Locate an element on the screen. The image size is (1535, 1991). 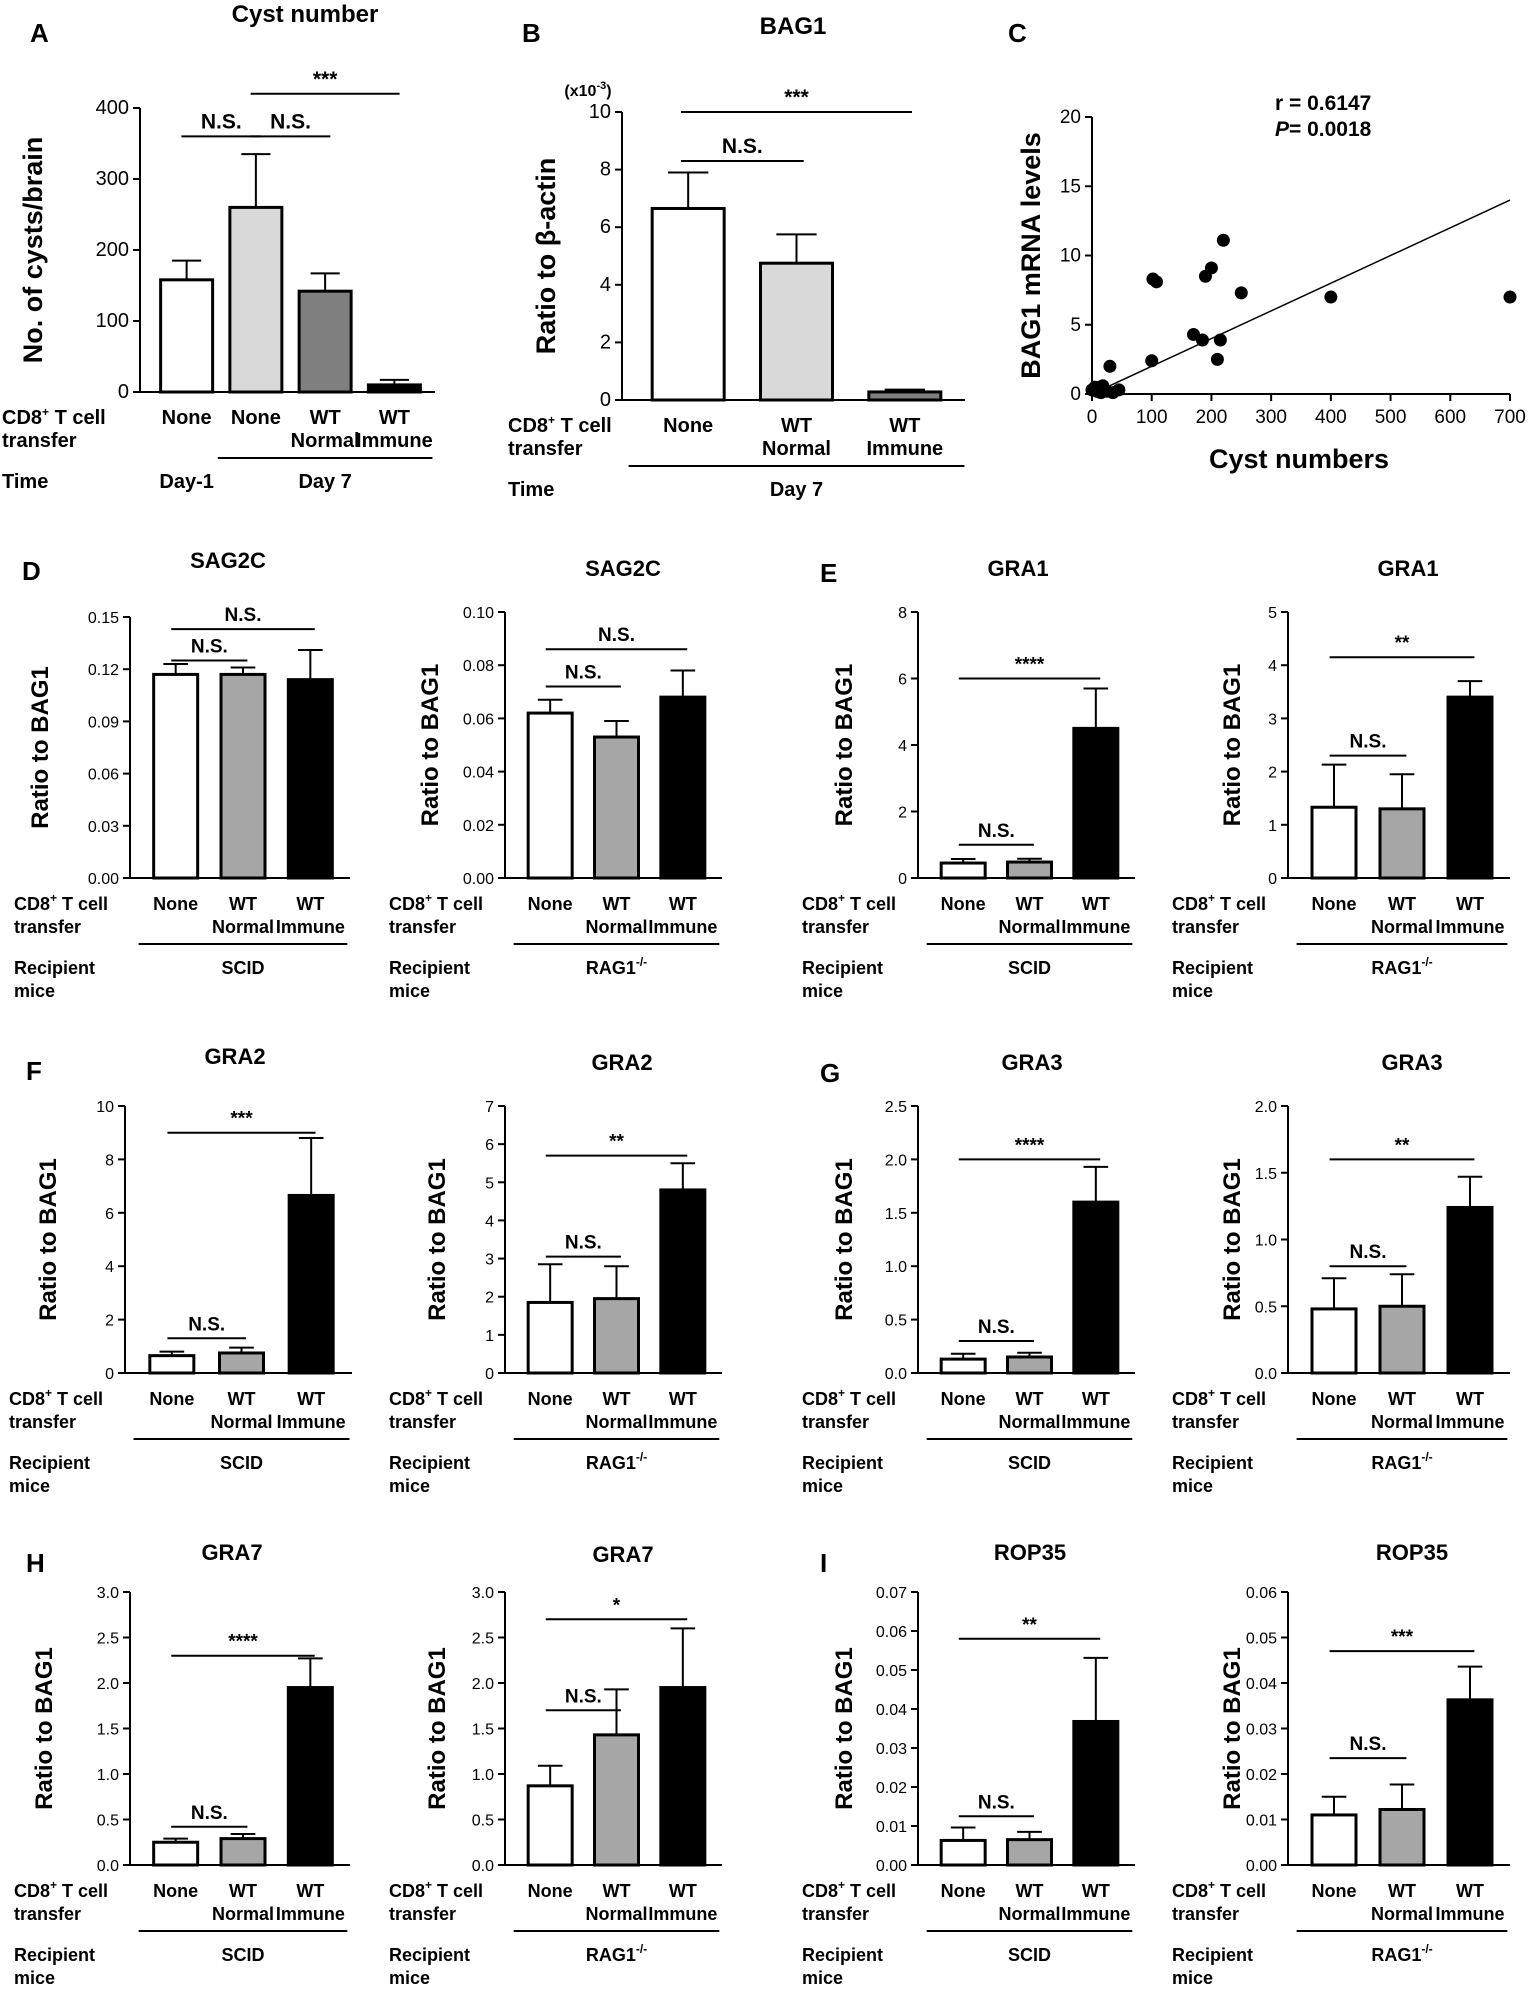
y-tick-label: 2.0 is located at coordinates (896, 1160).